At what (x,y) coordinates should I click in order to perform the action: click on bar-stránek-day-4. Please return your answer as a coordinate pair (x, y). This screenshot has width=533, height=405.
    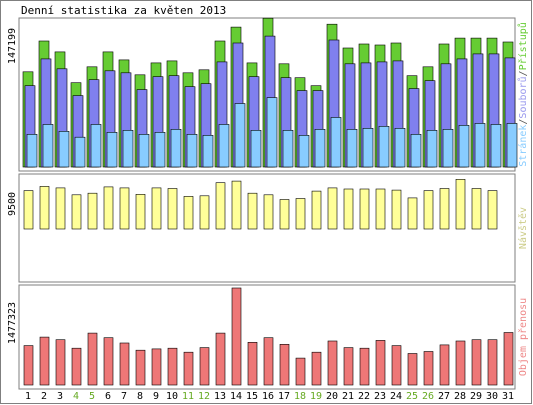
    Looking at the image, I should click on (80, 152).